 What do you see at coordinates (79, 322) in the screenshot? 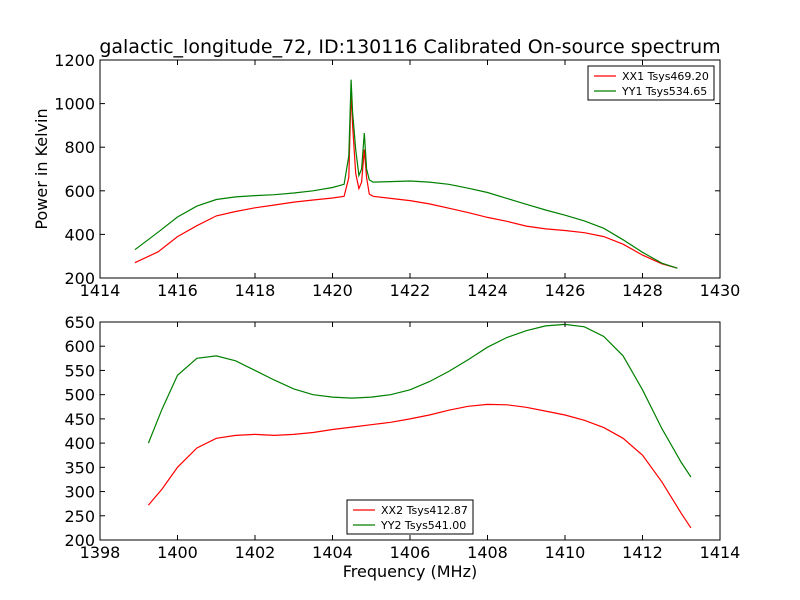
I see `y-tick-label: 650` at bounding box center [79, 322].